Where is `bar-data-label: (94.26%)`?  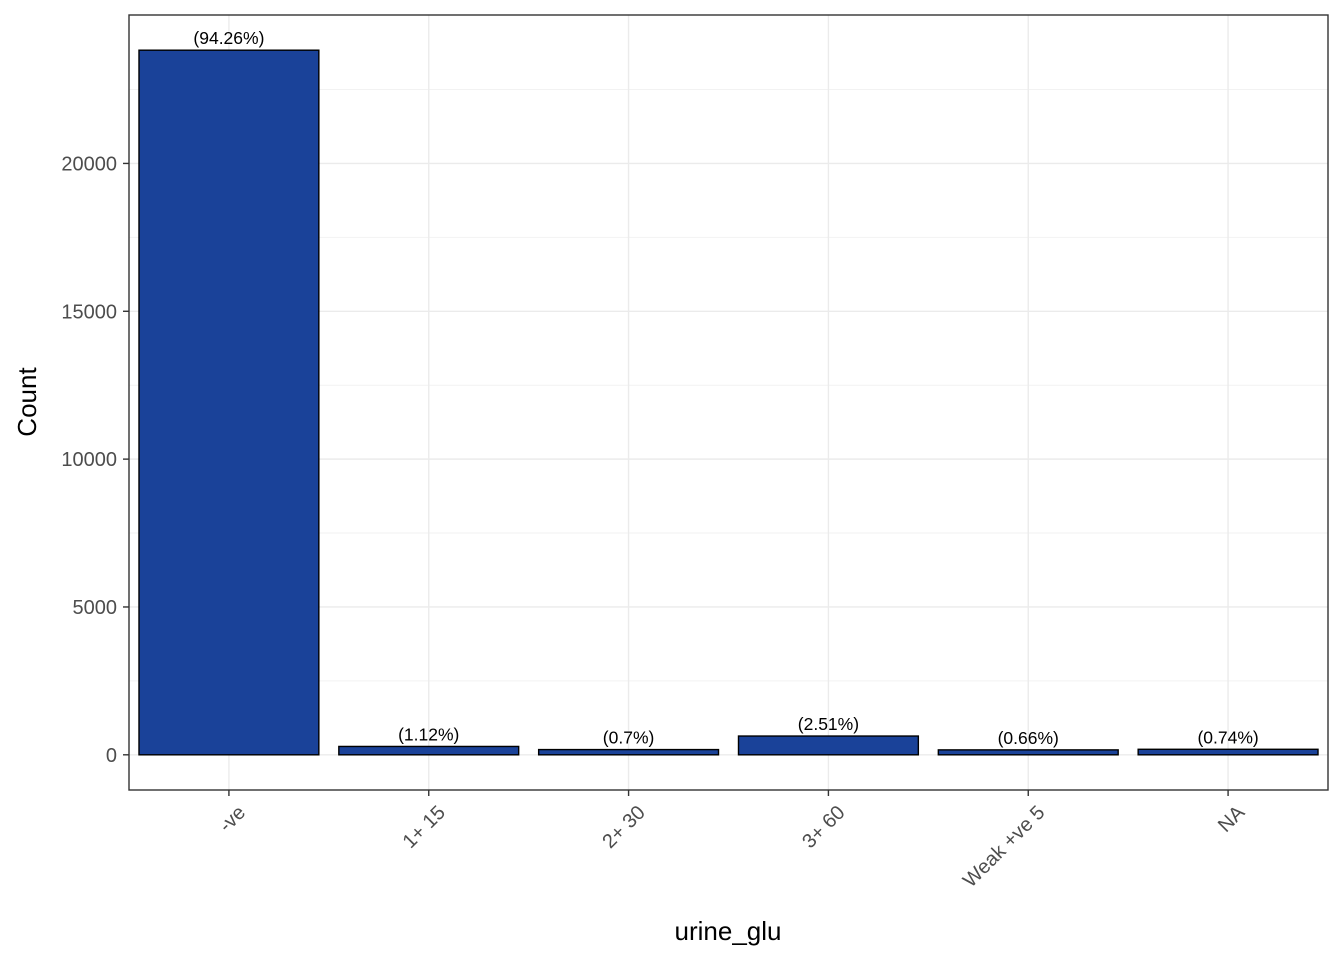 bar-data-label: (94.26%) is located at coordinates (228, 38).